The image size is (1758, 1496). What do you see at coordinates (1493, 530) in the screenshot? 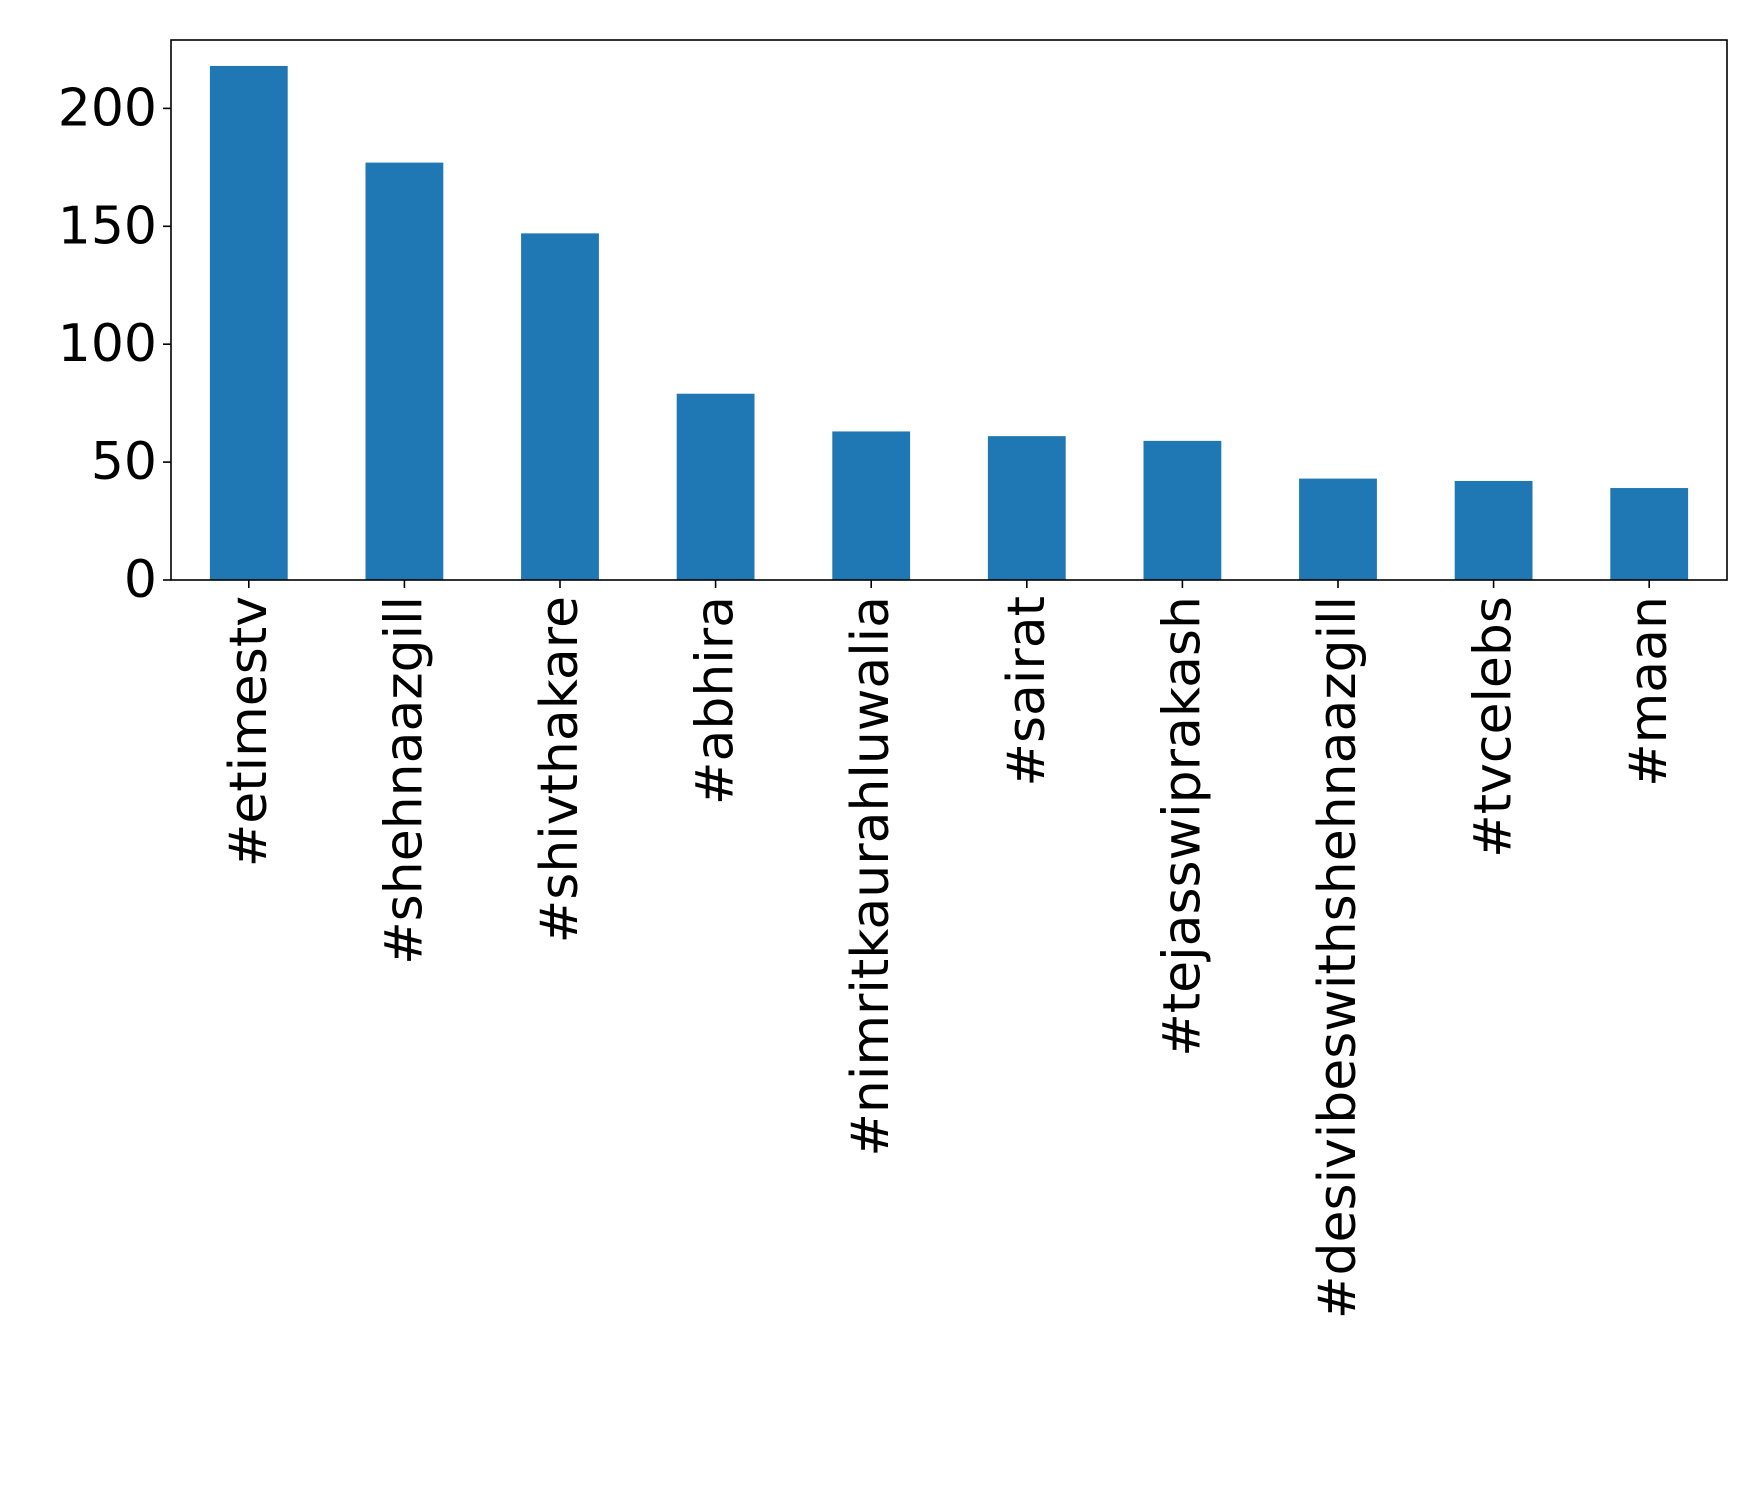
I see `bar-tvcelebs` at bounding box center [1493, 530].